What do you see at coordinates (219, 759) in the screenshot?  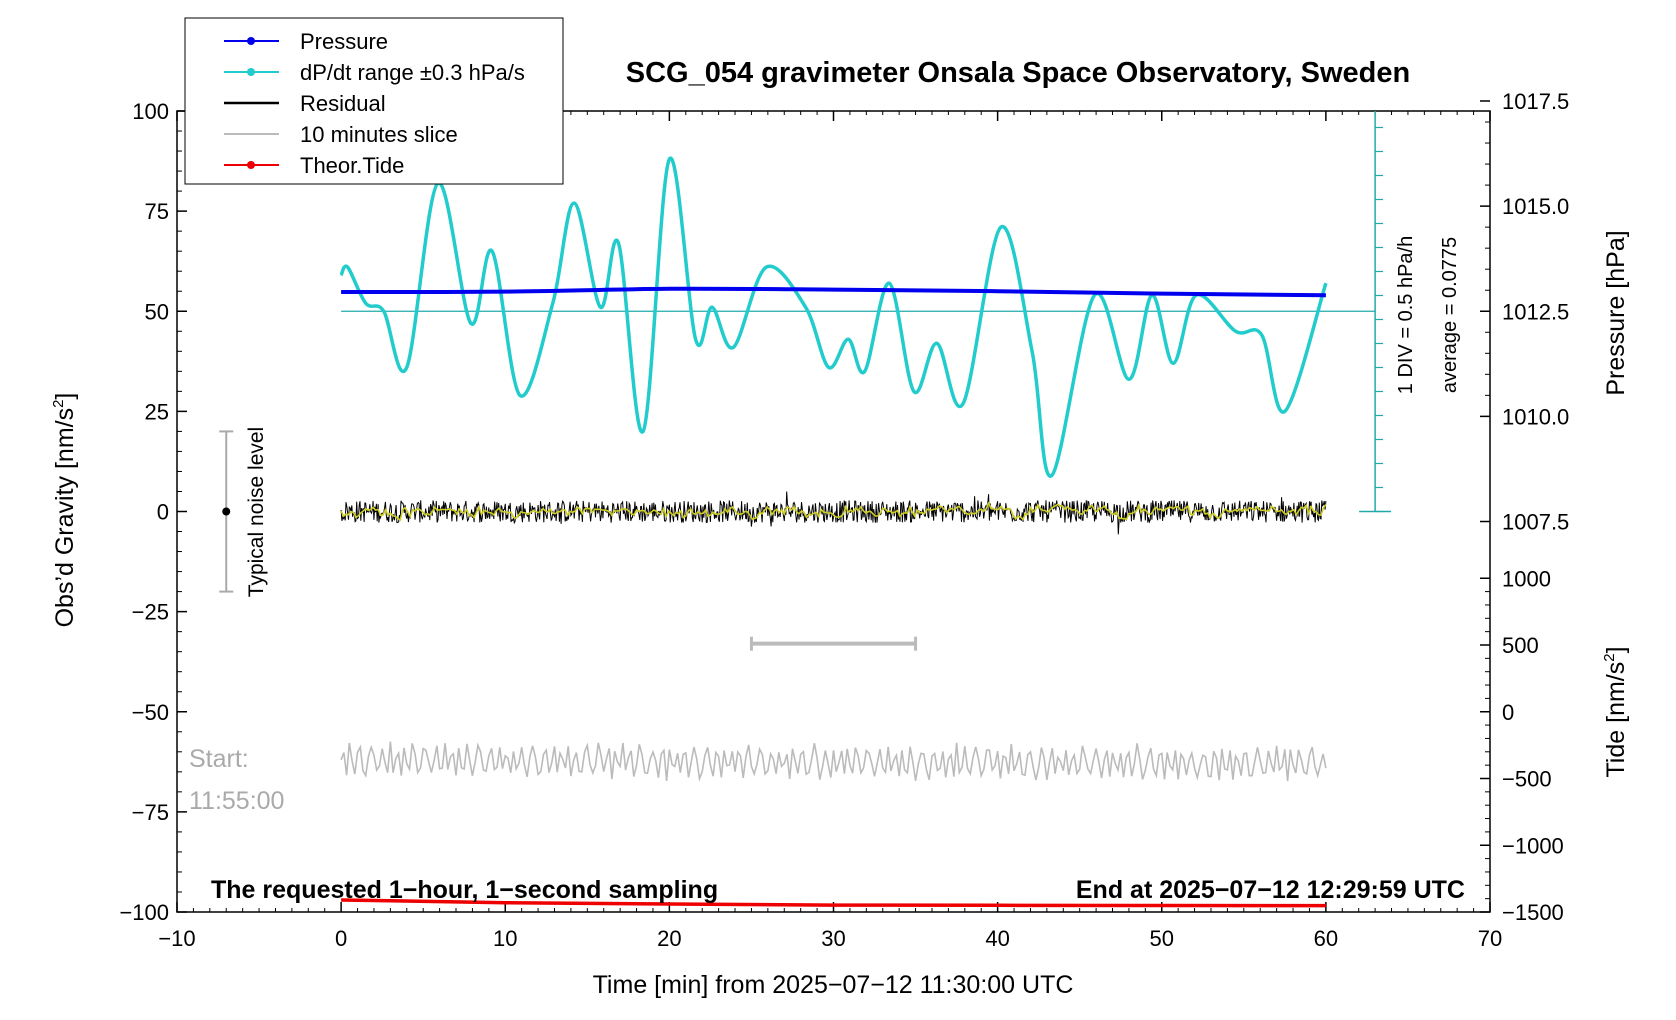 I see `start-label: Start:` at bounding box center [219, 759].